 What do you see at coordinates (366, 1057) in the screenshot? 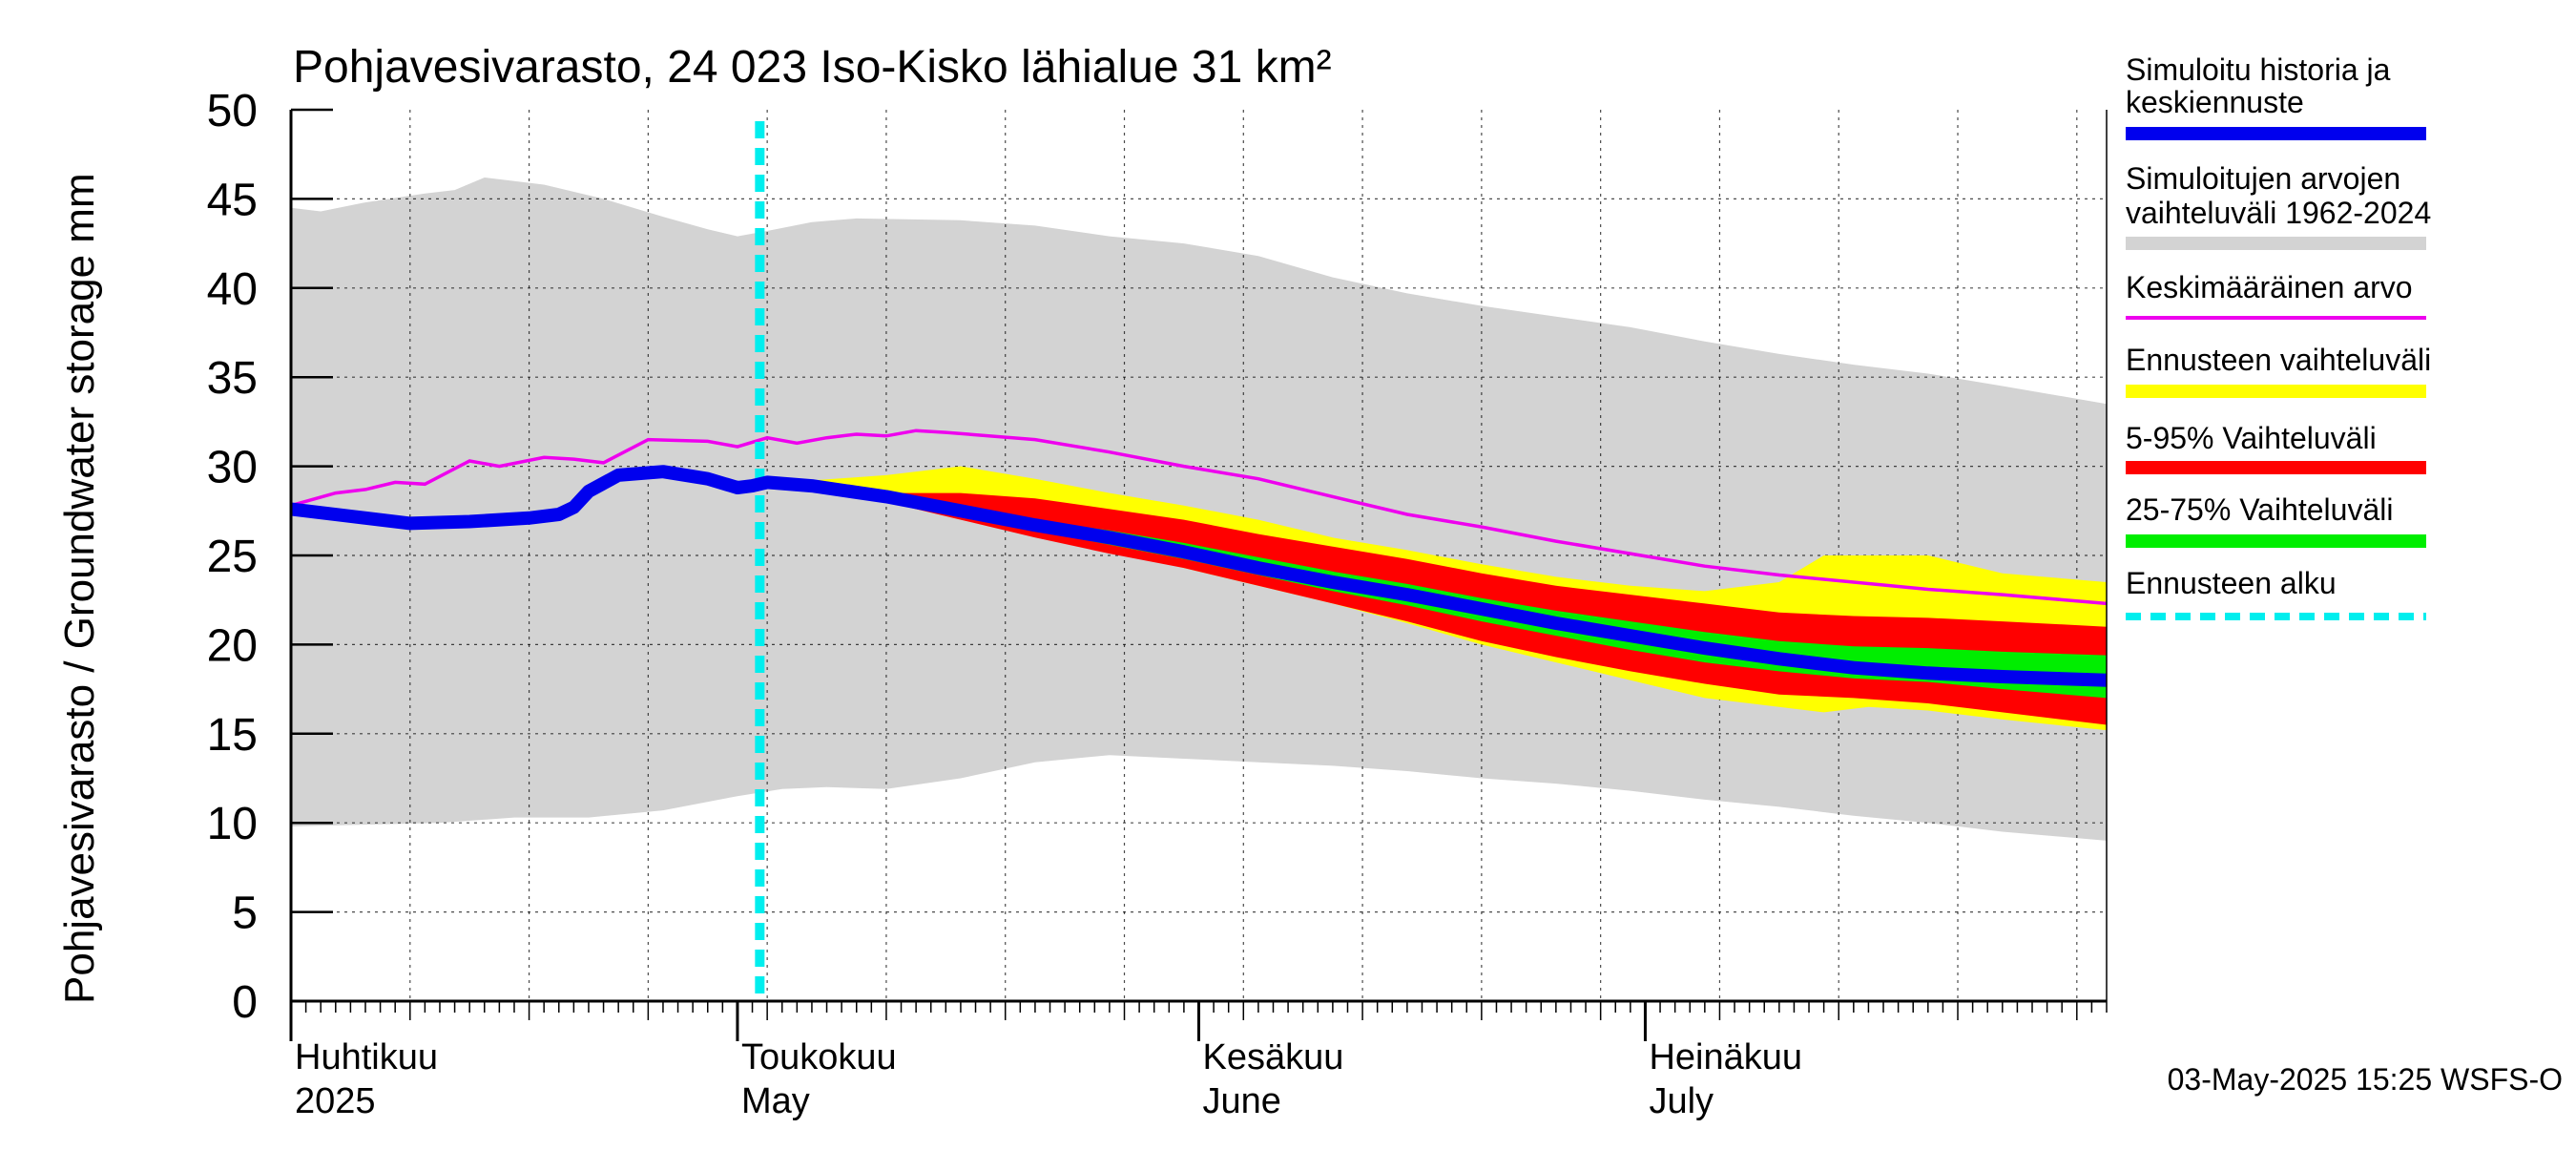
I see `x-month-label-fi: Huhtikuu` at bounding box center [366, 1057].